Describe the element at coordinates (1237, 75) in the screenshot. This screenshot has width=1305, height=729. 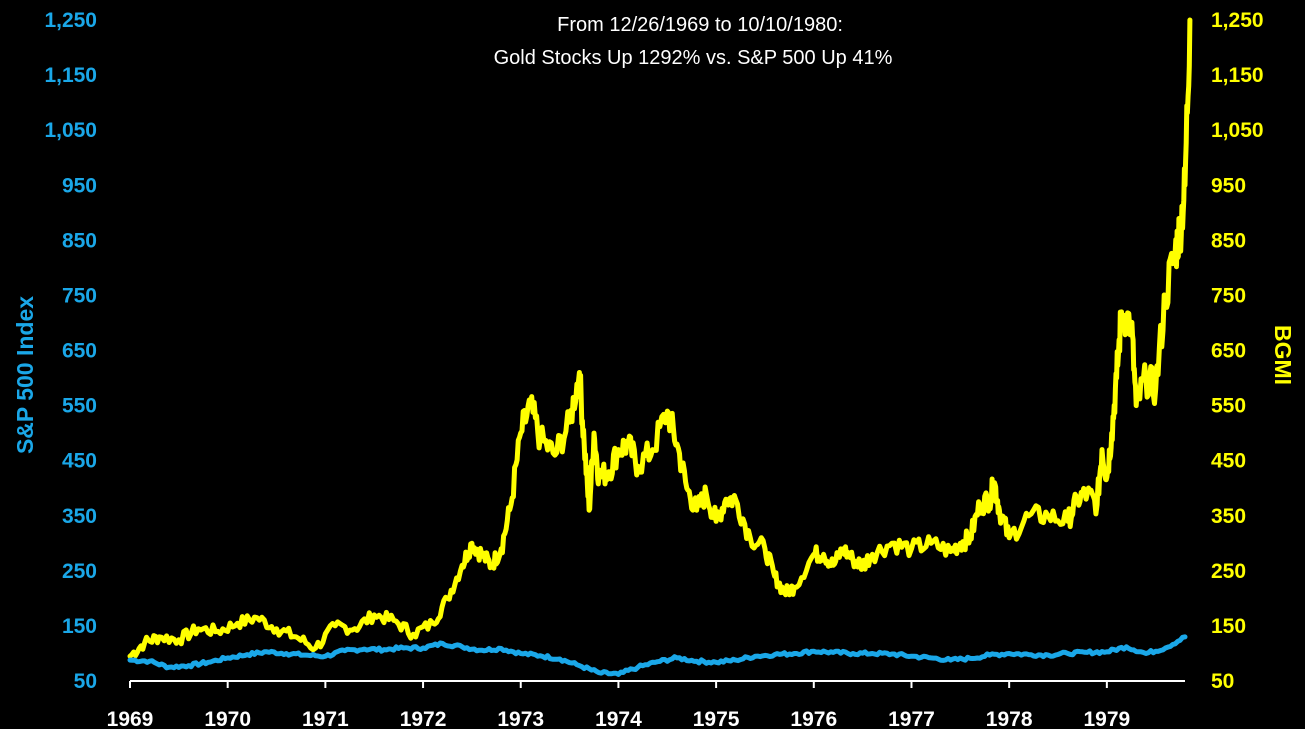
I see `y-axis-right-tick-label: 1,150` at that location.